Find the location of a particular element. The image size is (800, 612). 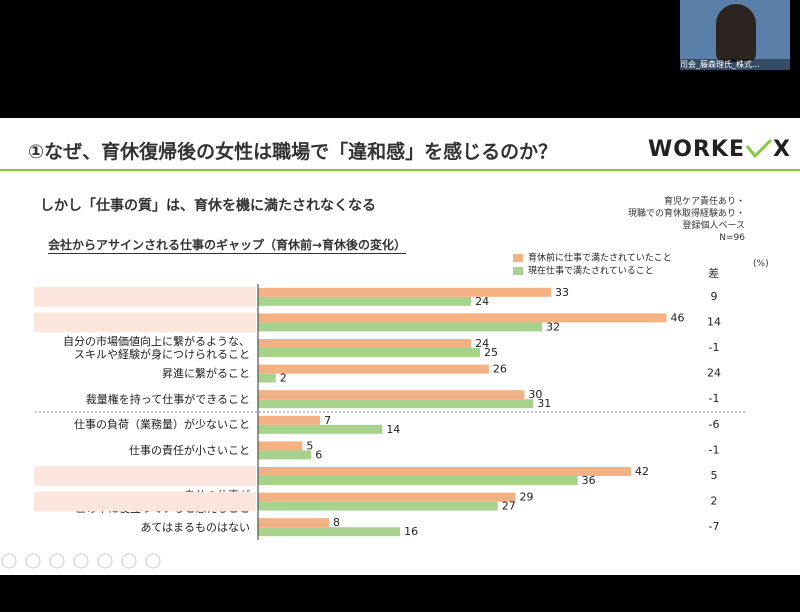

subtitle: しかし「仕事の質」は、育休を機に満たされなくなる is located at coordinates (208, 206).